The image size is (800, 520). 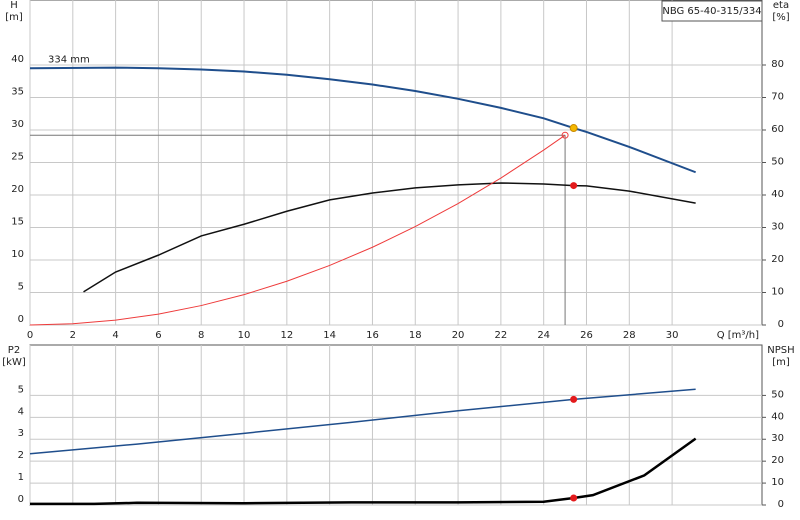 I want to click on y-tick-label: 10, so click(x=17, y=254).